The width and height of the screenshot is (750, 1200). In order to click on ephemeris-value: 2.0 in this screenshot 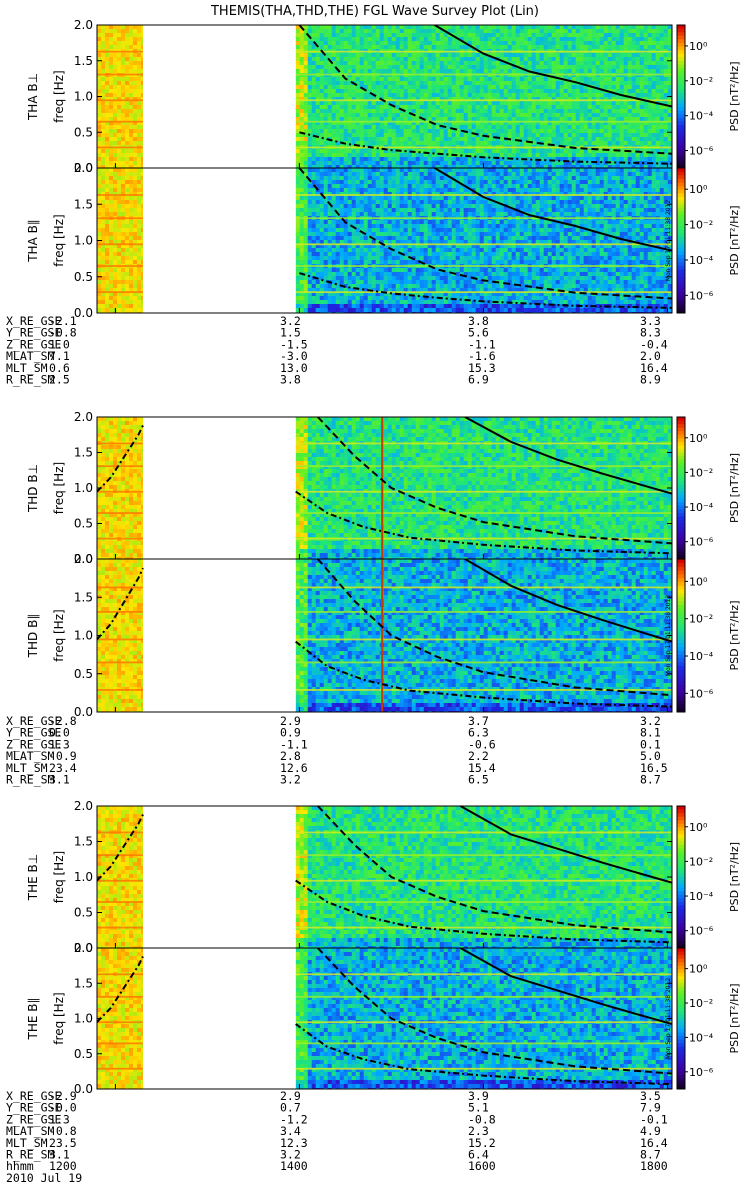, I will do `click(650, 356)`.